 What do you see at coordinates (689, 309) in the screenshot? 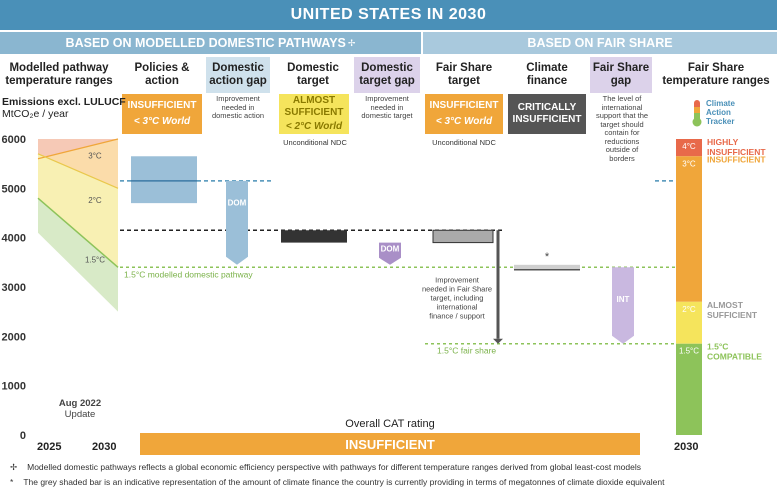
I see `fair-range-temp-label: 2°C` at bounding box center [689, 309].